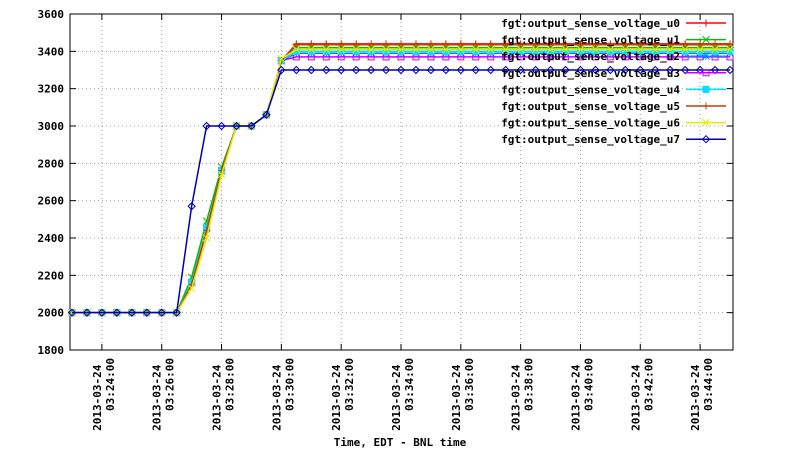  What do you see at coordinates (590, 89) in the screenshot?
I see `legend-label: fgt:output_sense_voltage_u4` at bounding box center [590, 89].